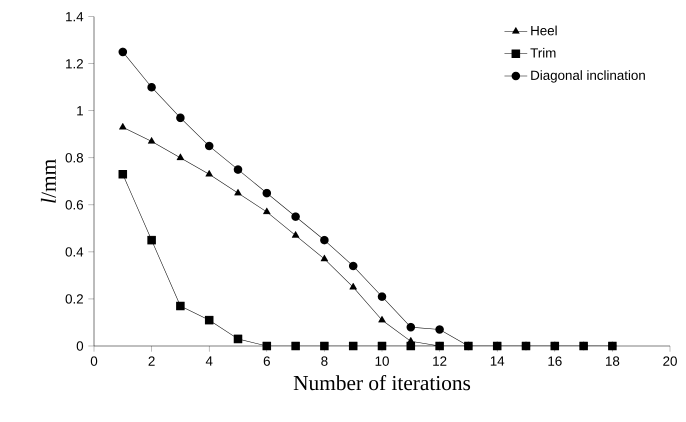 This screenshot has width=686, height=422. I want to click on x-tick-label: 14, so click(497, 361).